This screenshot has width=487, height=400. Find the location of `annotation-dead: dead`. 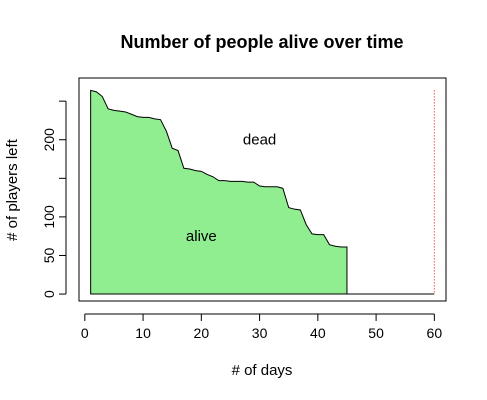

annotation-dead: dead is located at coordinates (259, 140).